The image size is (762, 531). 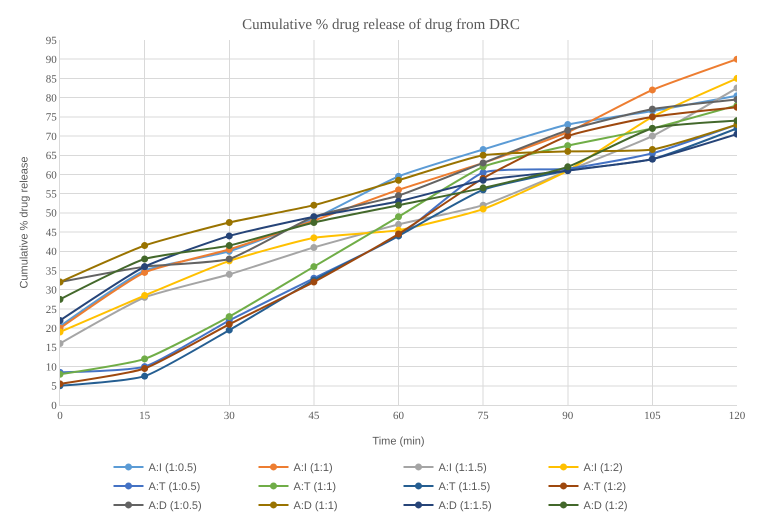 I want to click on legend-label: A:T (1:1.5), so click(x=464, y=487).